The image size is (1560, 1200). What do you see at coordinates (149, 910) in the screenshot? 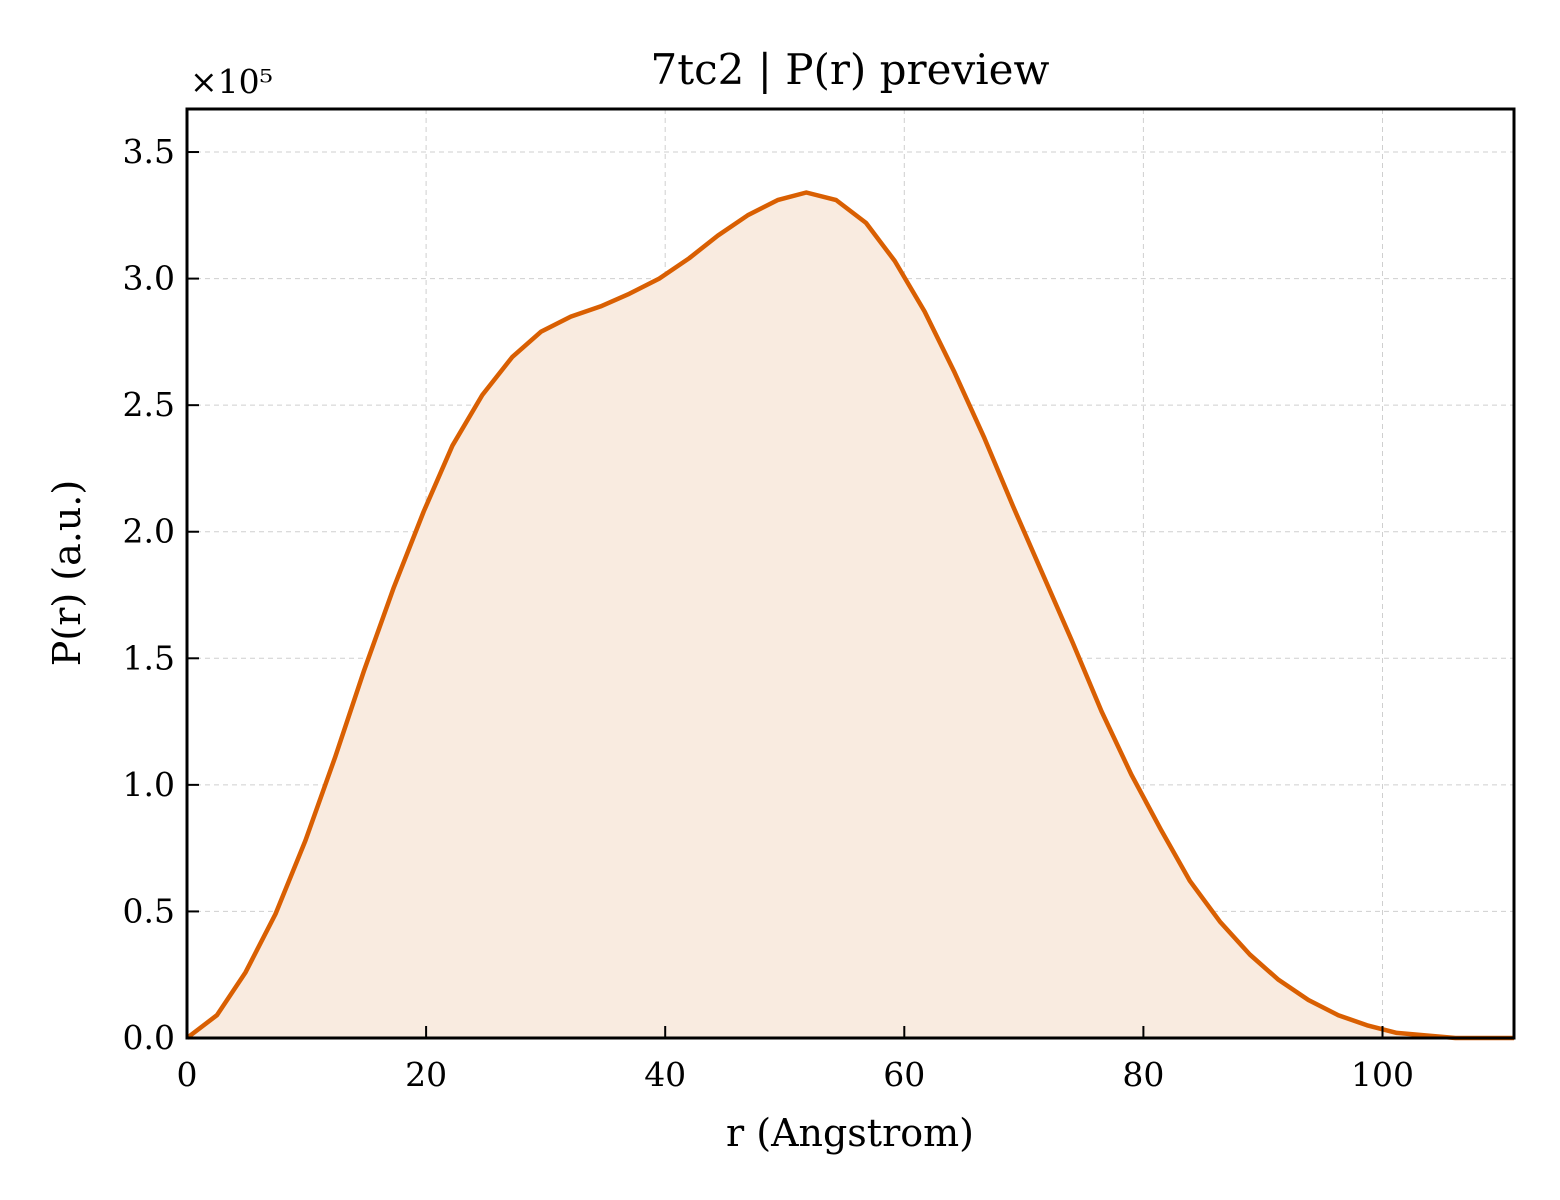
I see `y-tick-label: 0.5` at bounding box center [149, 910].